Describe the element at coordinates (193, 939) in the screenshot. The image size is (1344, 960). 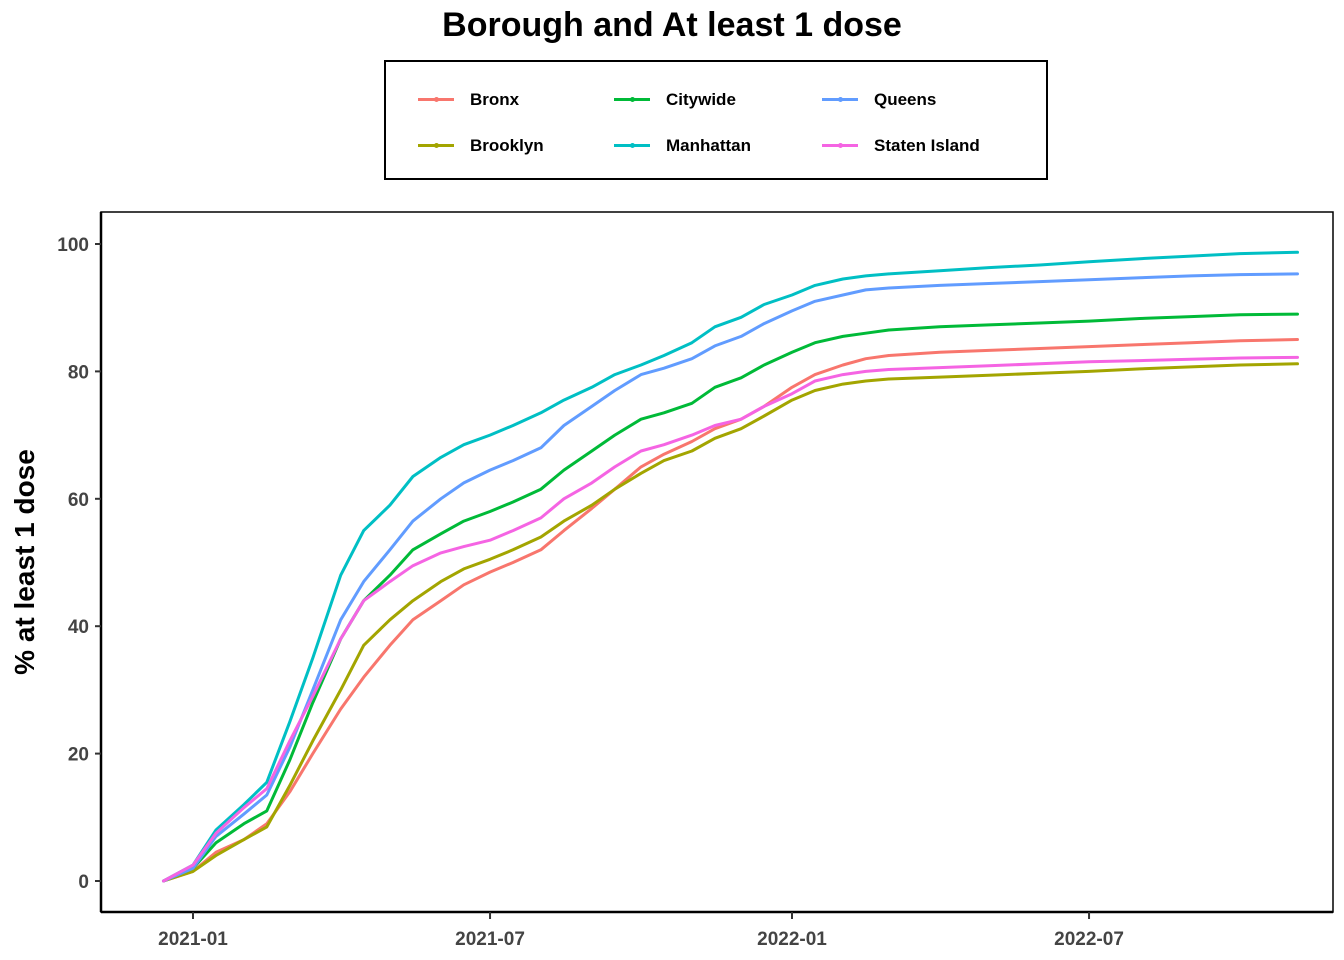
I see `x-tick-label: 2021-01` at that location.